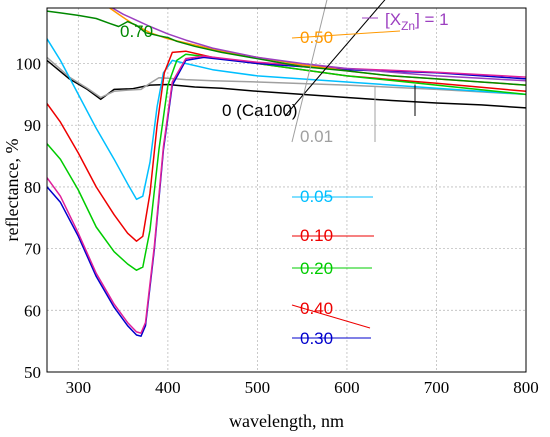  I want to click on annotation-label: 0.30, so click(316, 338).